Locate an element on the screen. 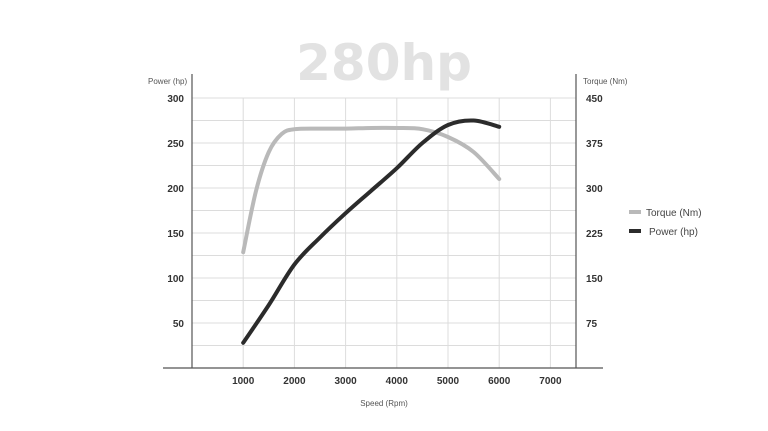 The image size is (768, 431). x-tick-label-5000: 5000 is located at coordinates (448, 381).